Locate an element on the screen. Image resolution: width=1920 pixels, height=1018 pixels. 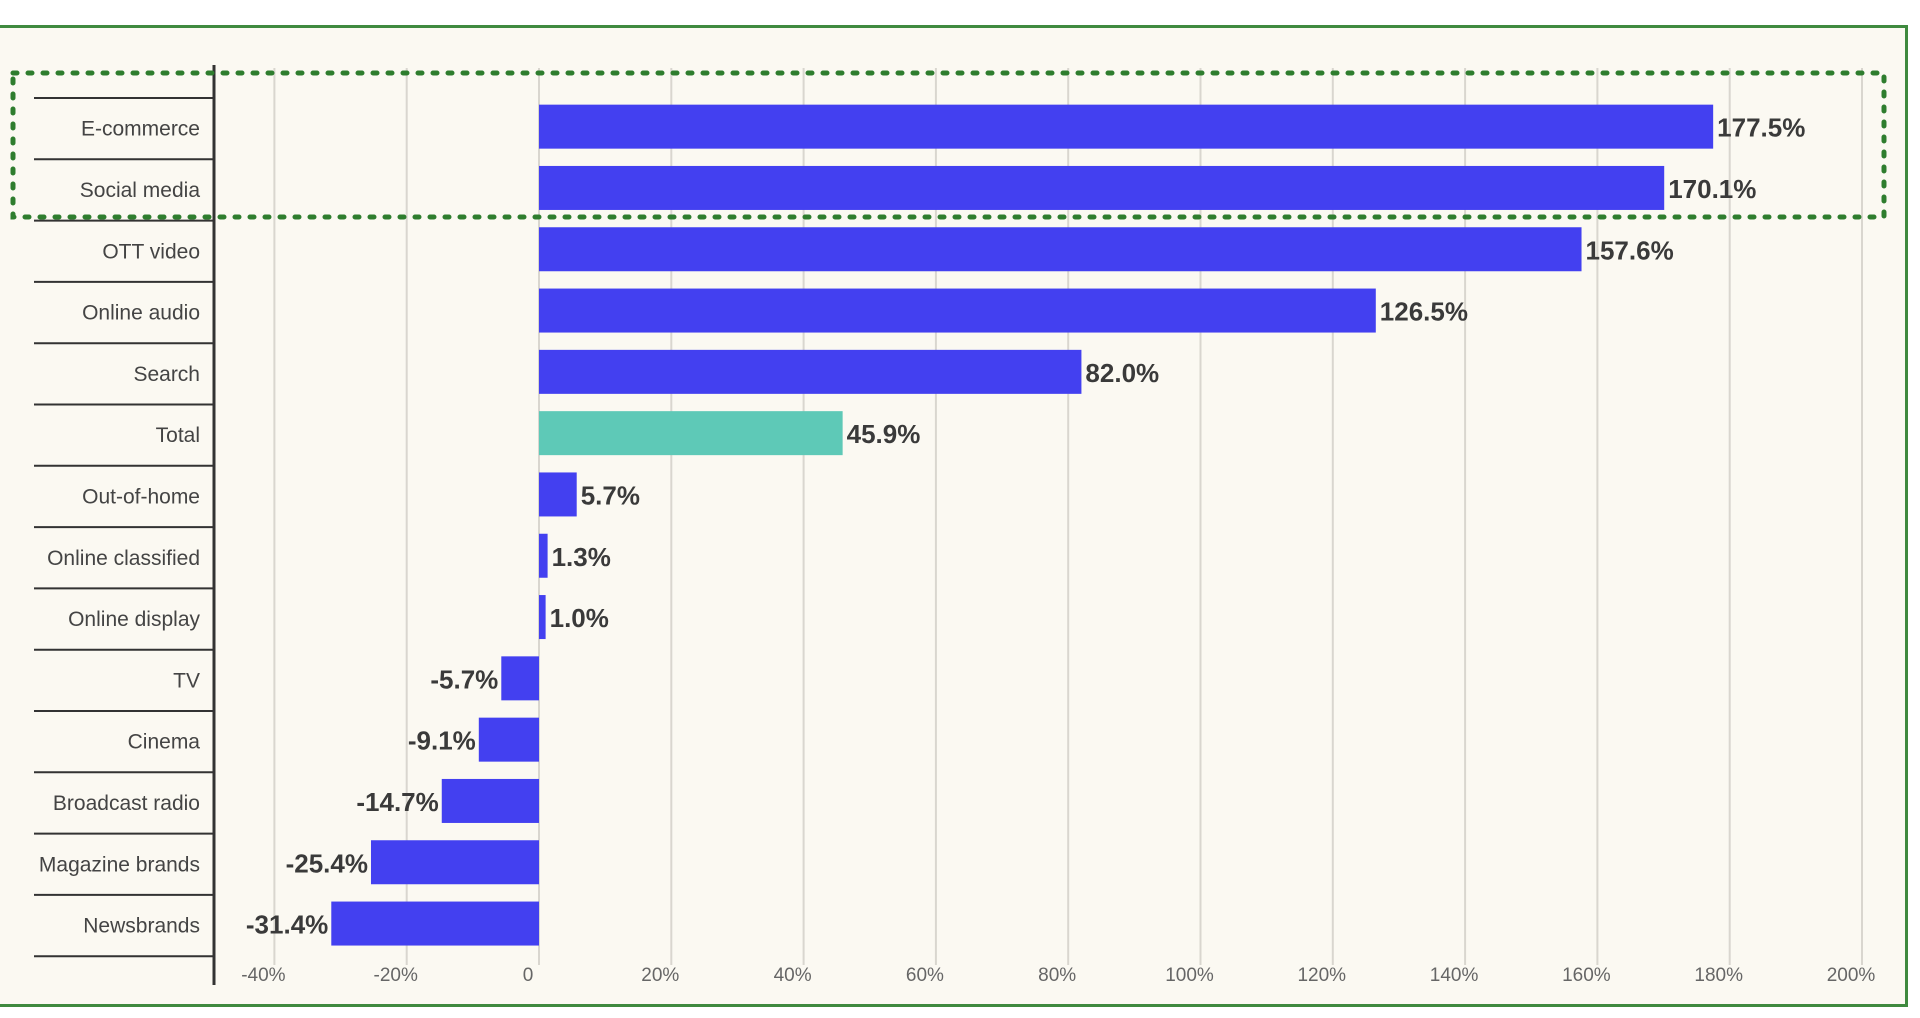
x-tick-label: 180% is located at coordinates (1718, 975).